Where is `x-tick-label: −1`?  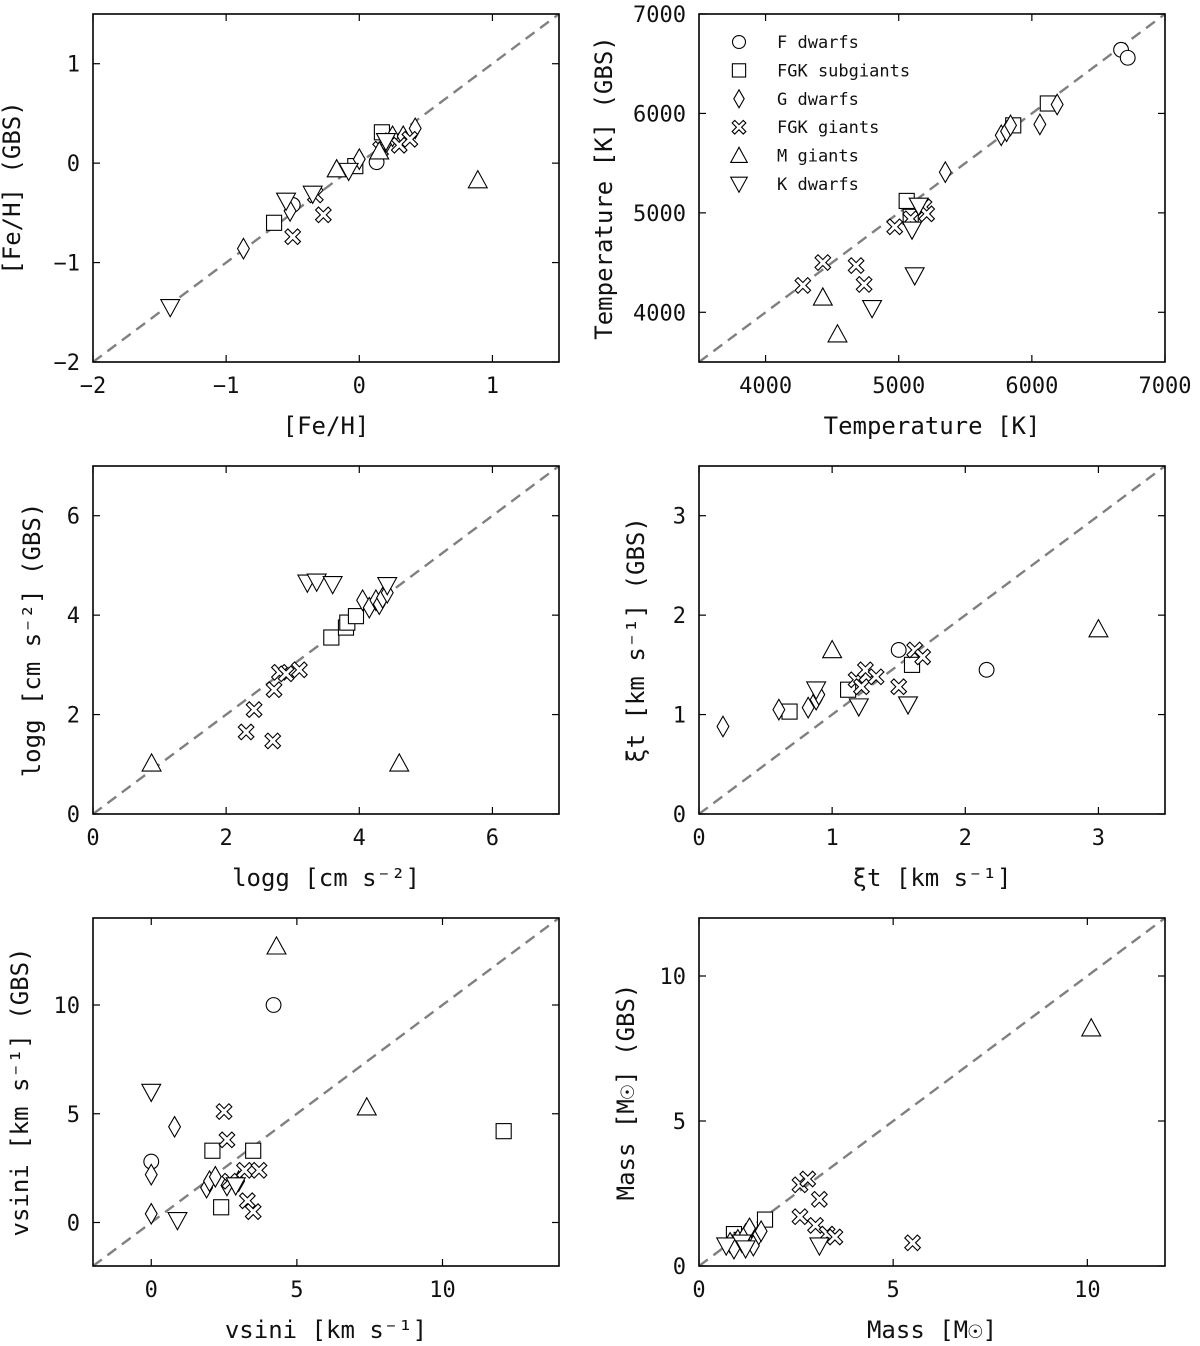 x-tick-label: −1 is located at coordinates (226, 386).